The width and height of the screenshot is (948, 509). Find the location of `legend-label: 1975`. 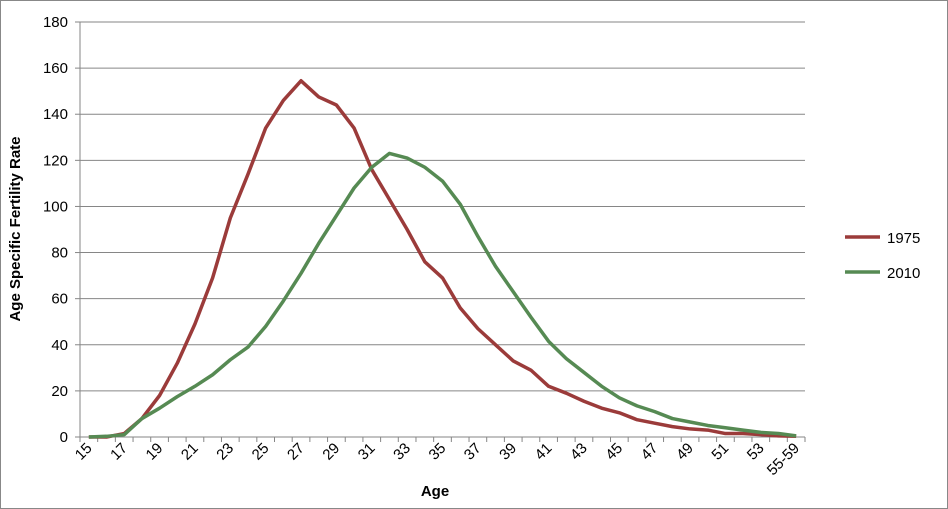

legend-label: 1975 is located at coordinates (903, 238).